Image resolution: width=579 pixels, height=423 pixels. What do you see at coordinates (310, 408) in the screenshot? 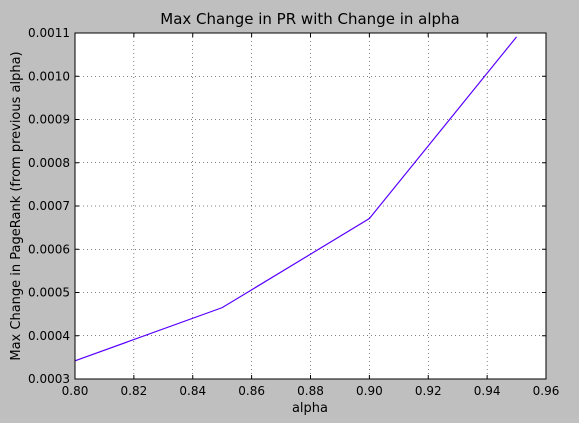
I see `x-axis-label: alpha` at bounding box center [310, 408].